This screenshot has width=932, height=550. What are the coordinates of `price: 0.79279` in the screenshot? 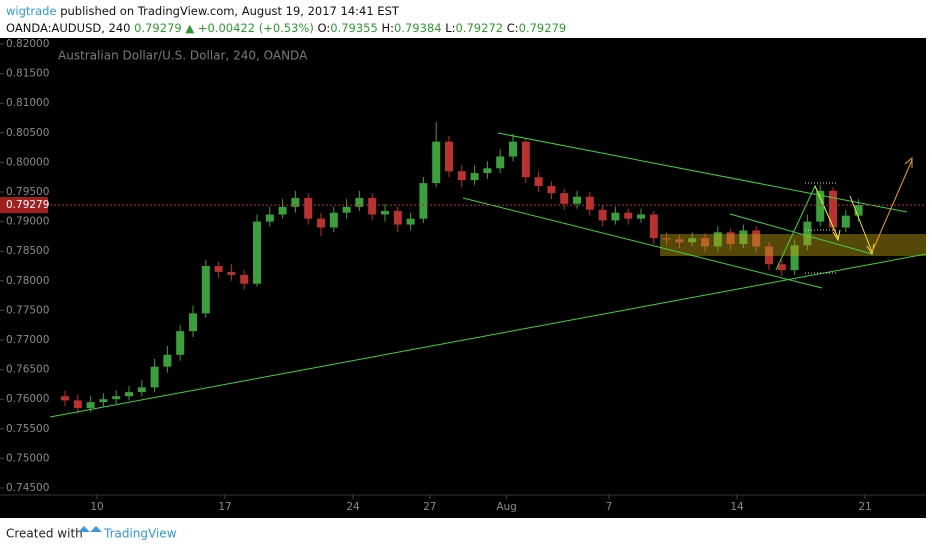 It's located at (158, 28).